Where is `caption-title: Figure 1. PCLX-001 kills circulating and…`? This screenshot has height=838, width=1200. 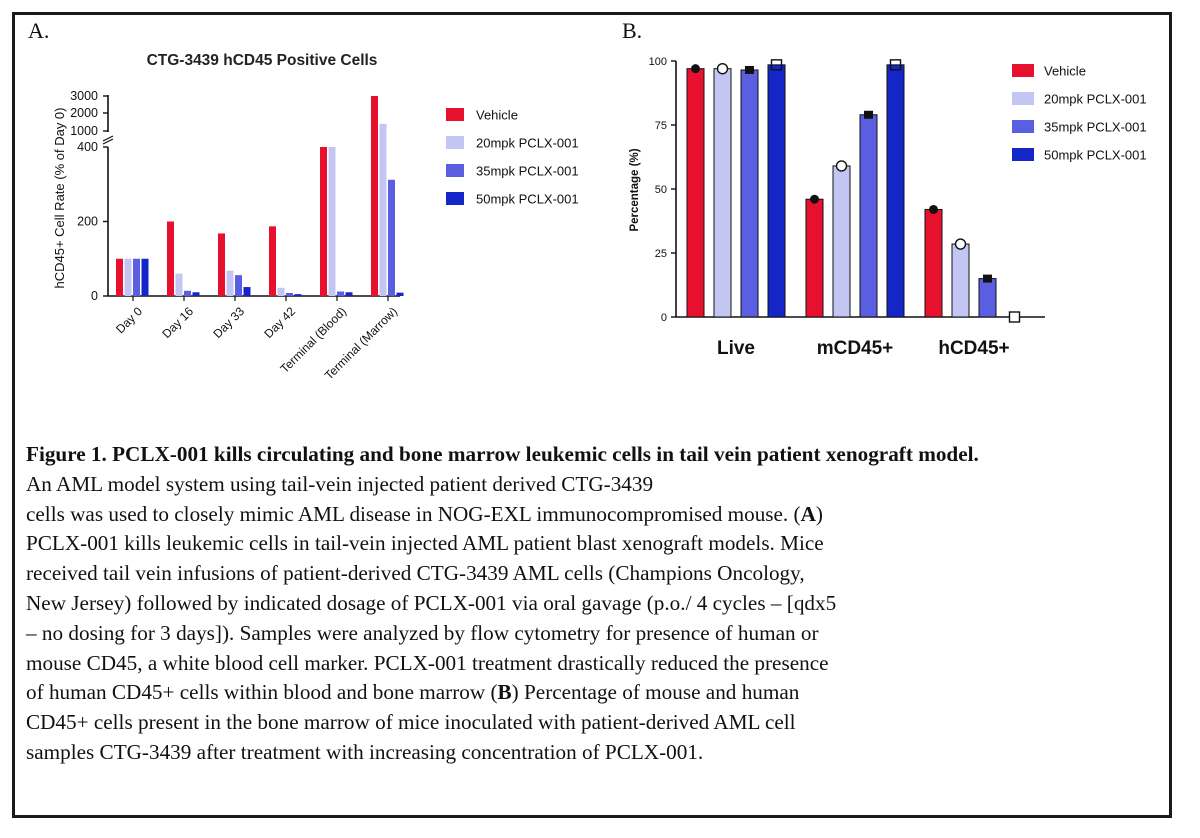 caption-title: Figure 1. PCLX-001 kills circulating and… is located at coordinates (502, 454).